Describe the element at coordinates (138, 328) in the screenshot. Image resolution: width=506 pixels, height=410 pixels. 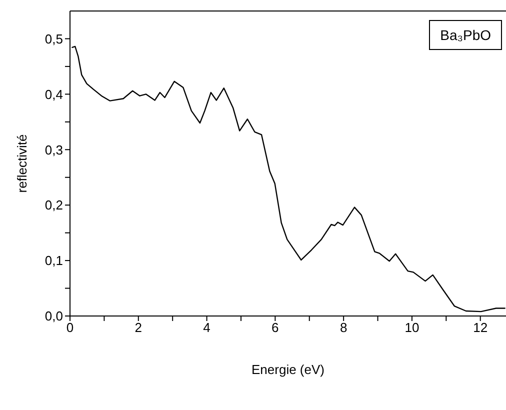
I see `x-tick-label: 2` at that location.